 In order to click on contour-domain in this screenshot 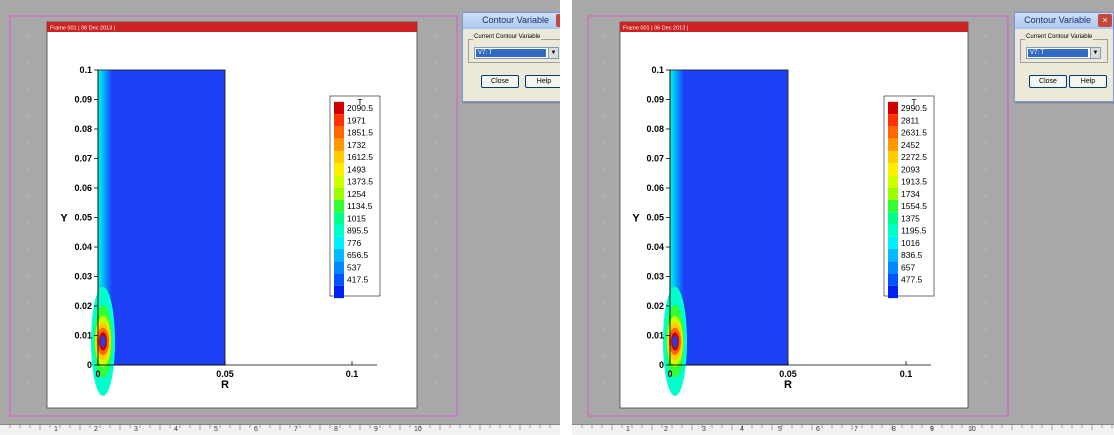, I will do `click(161, 217)`.